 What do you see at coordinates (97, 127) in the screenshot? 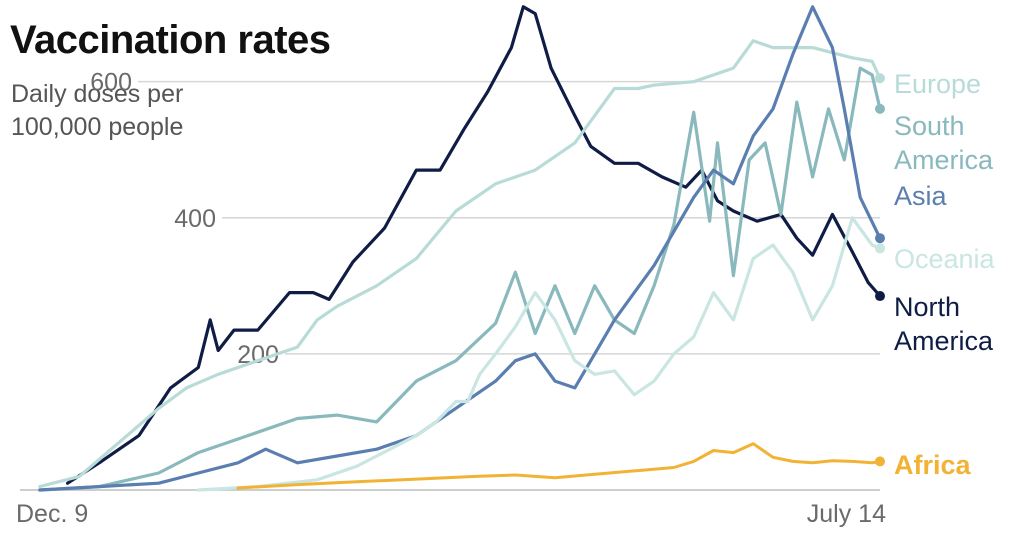
I see `subtitle-line-2: 100,000 people` at bounding box center [97, 127].